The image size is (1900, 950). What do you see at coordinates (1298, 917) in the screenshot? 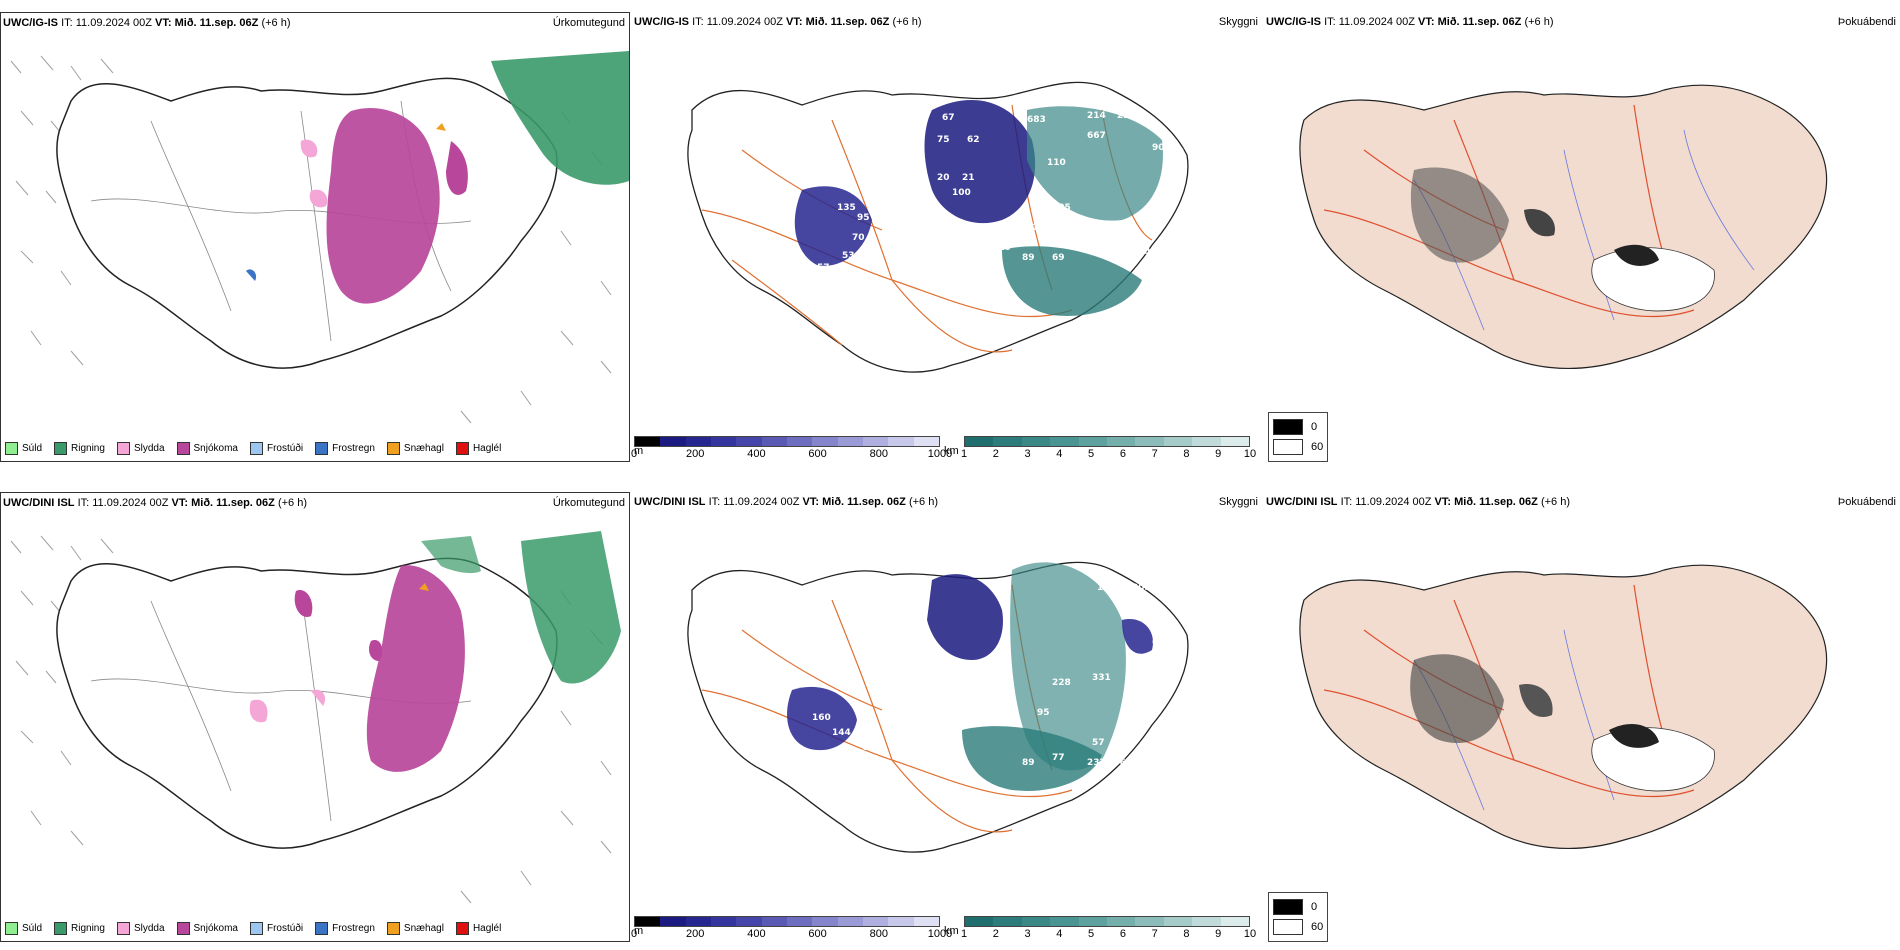
I see `fog-legend-row2: 0 60` at bounding box center [1298, 917].